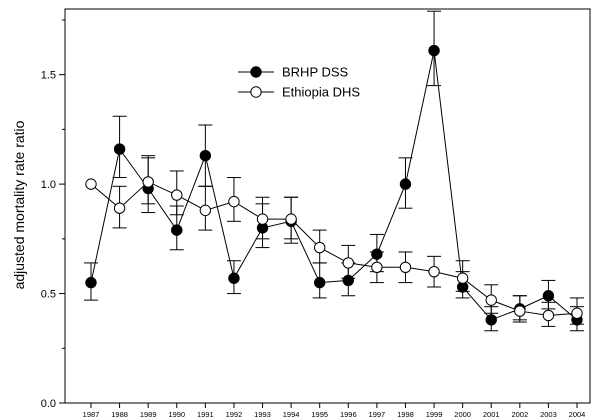  Describe the element at coordinates (348, 414) in the screenshot. I see `x-tick-label: 1996` at that location.